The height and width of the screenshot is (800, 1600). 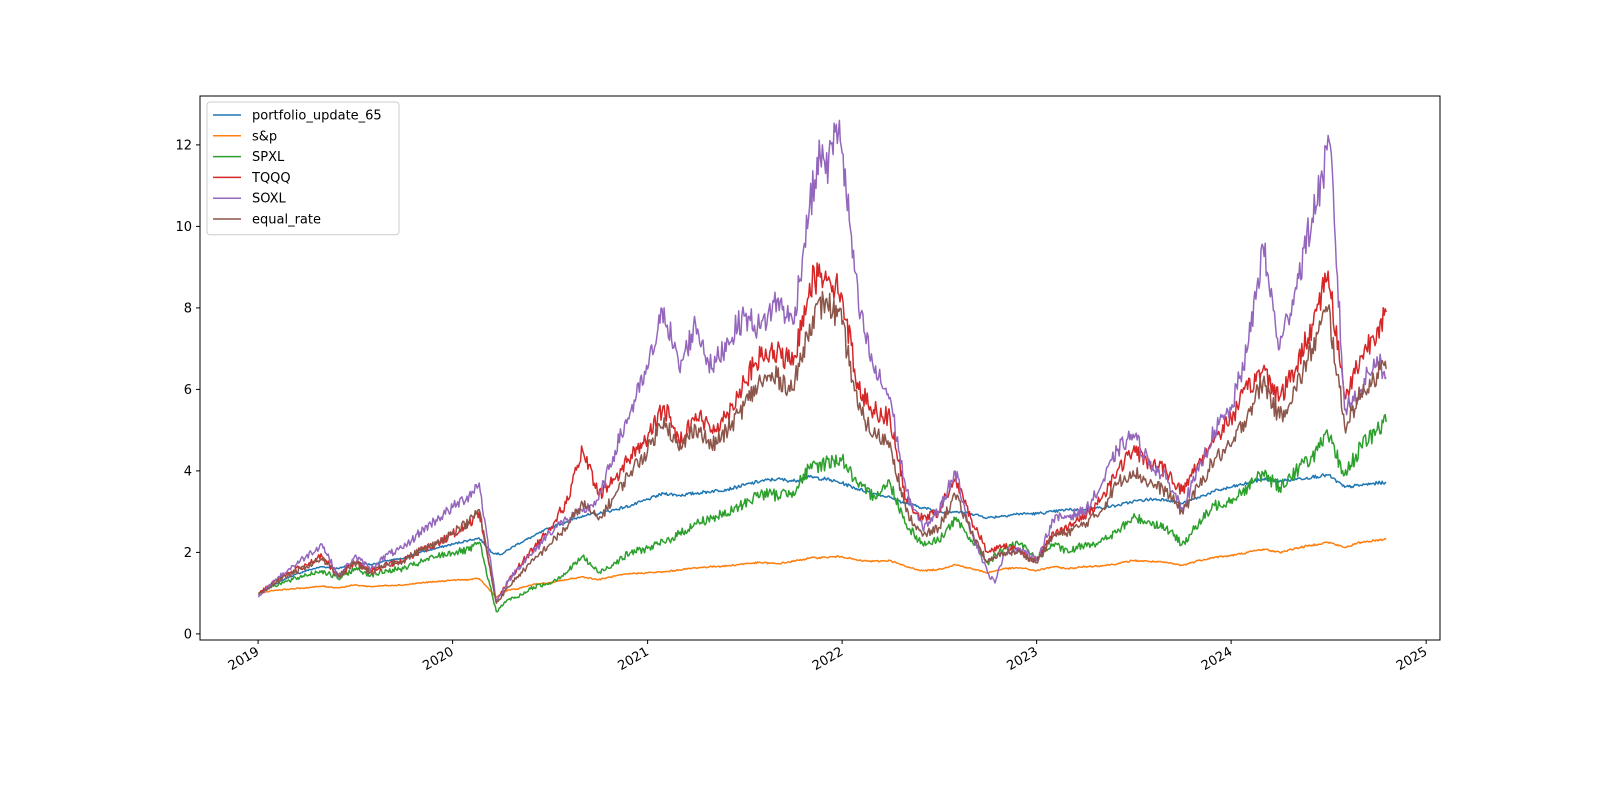 I want to click on y-tick-label: 2, so click(x=188, y=553).